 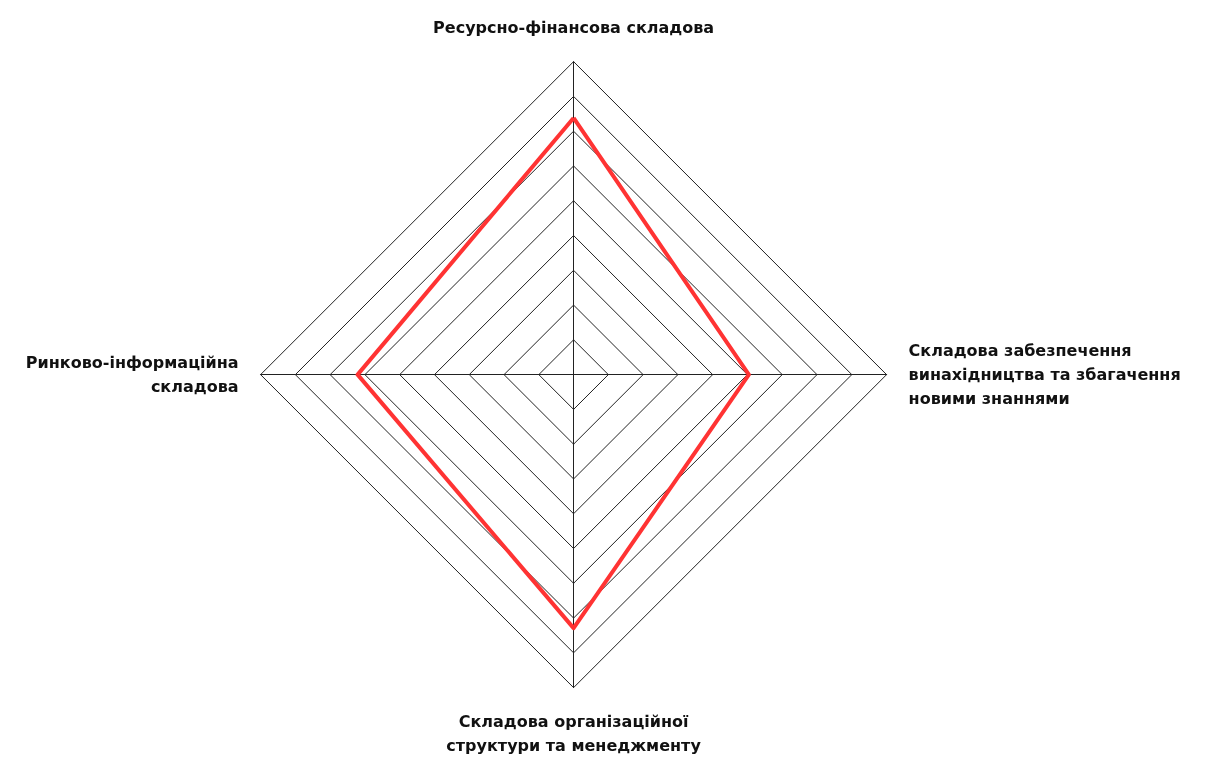 What do you see at coordinates (574, 734) in the screenshot?
I see `spoke-label: Складова організаційної структури та менеджменту` at bounding box center [574, 734].